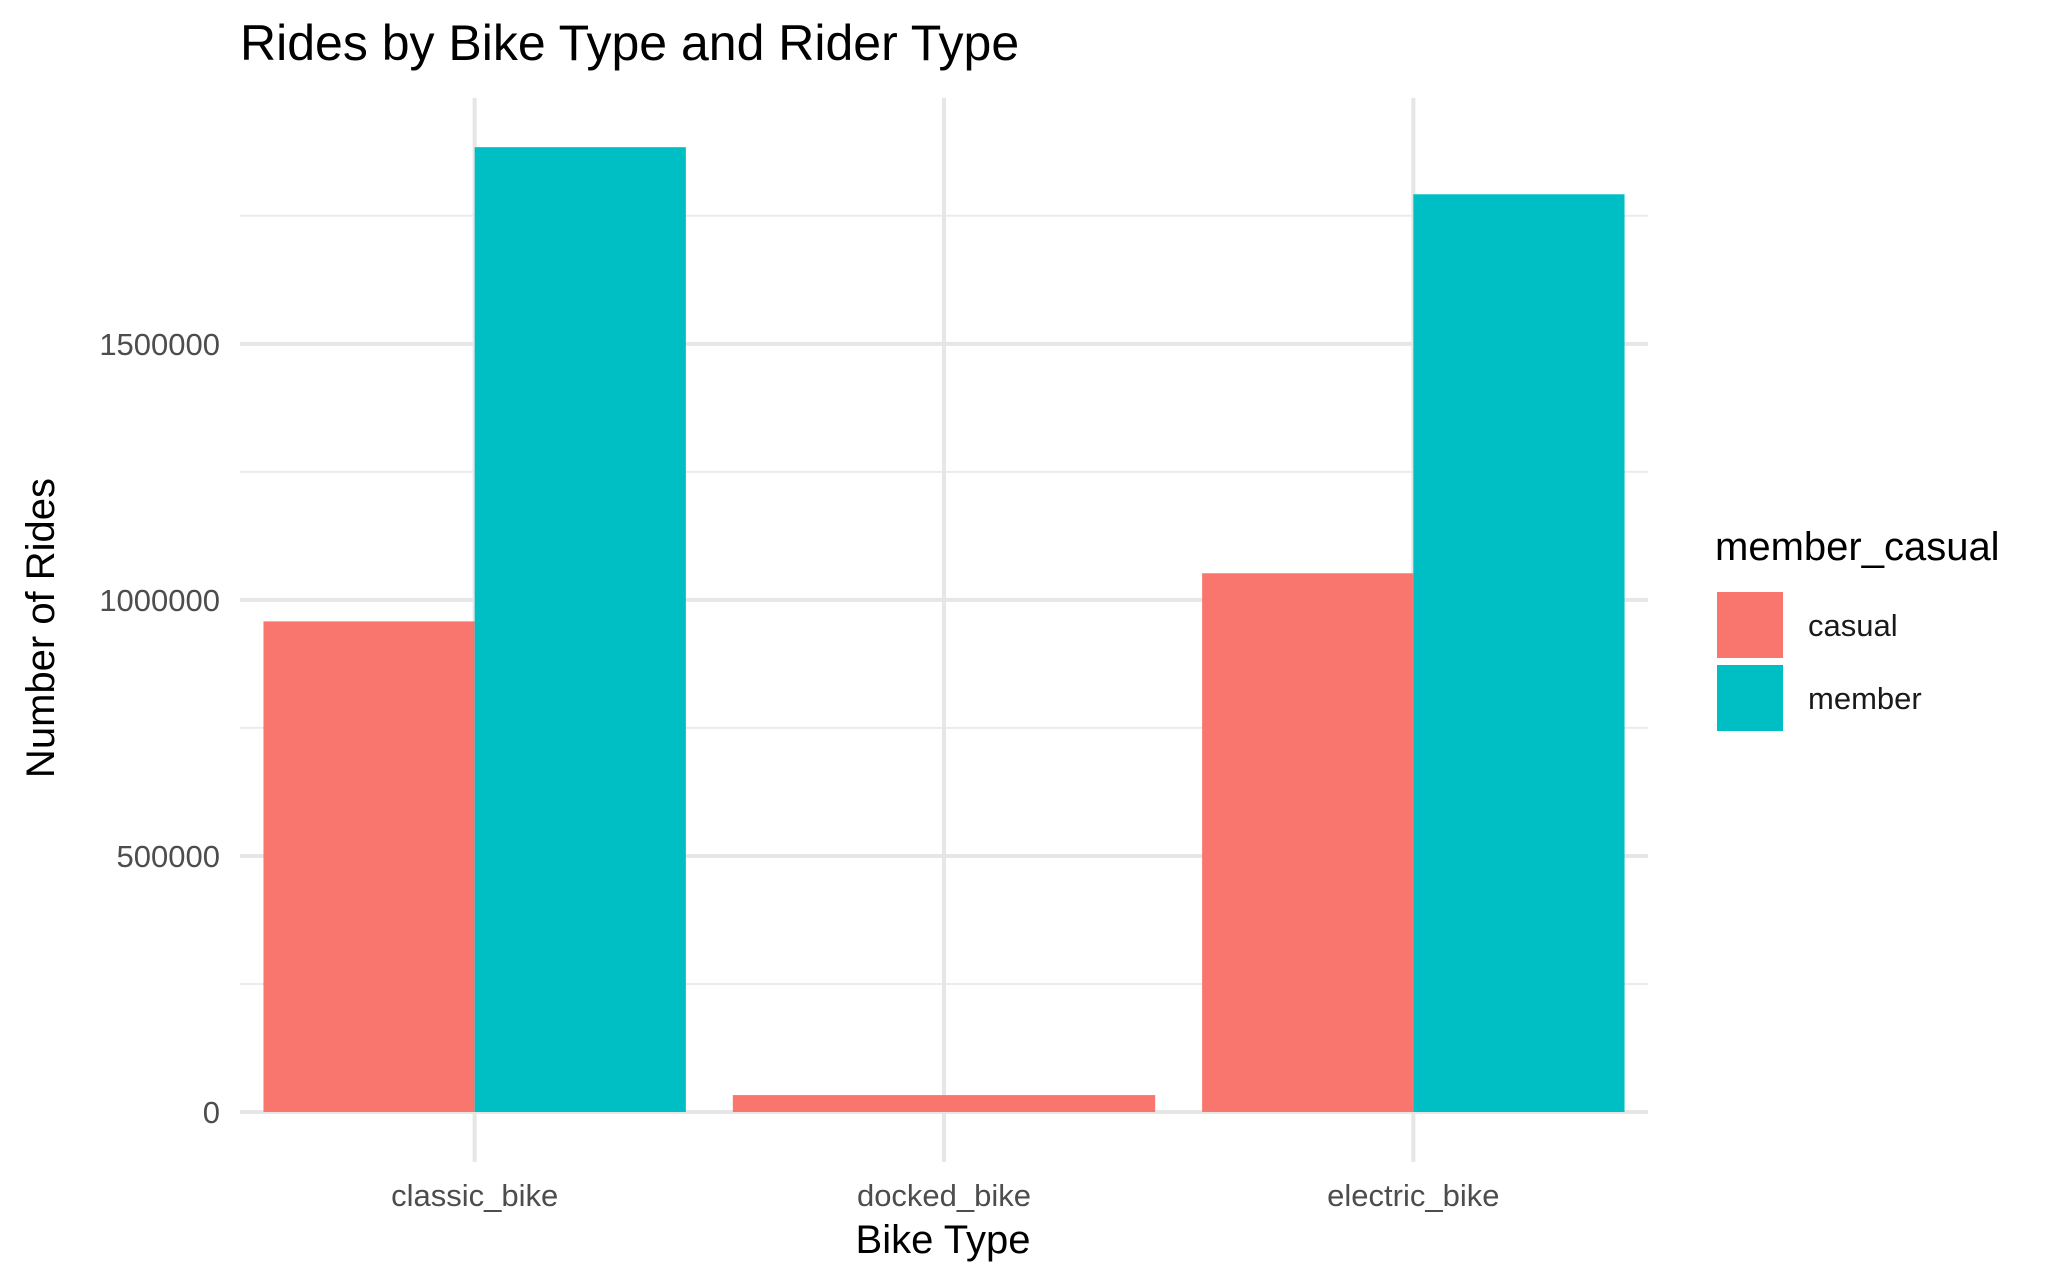  Describe the element at coordinates (159, 600) in the screenshot. I see `y-tick-label: 1000000` at that location.